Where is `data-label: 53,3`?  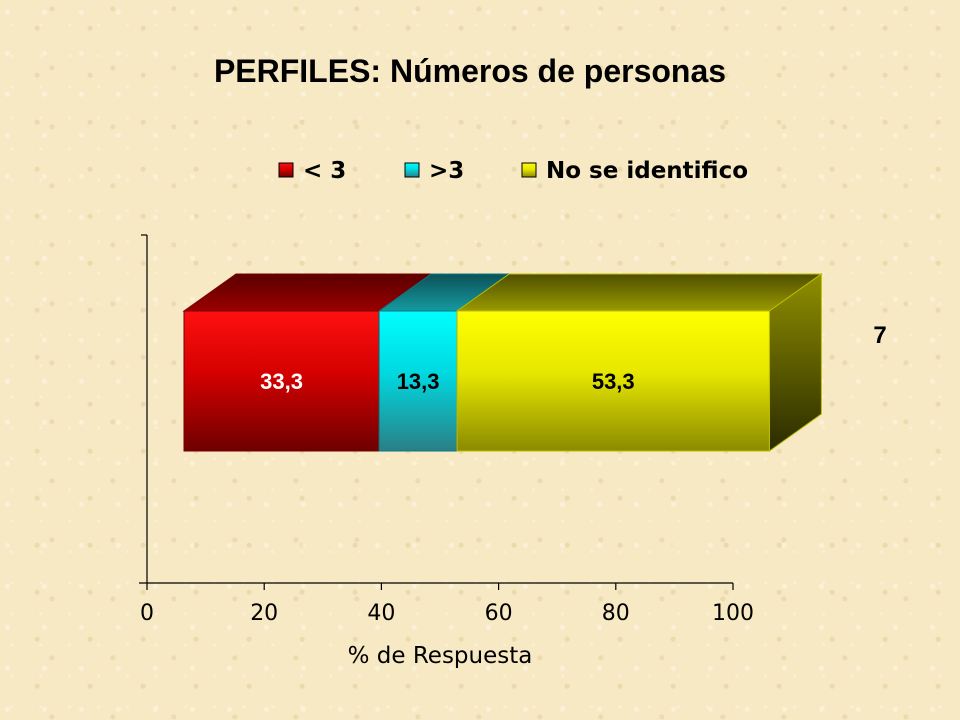
data-label: 53,3 is located at coordinates (613, 381).